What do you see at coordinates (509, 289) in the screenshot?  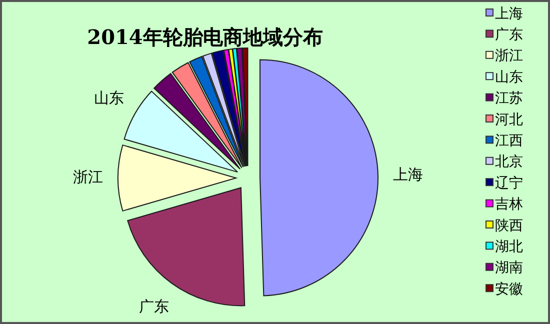 I see `legend-label: 安徽` at bounding box center [509, 289].